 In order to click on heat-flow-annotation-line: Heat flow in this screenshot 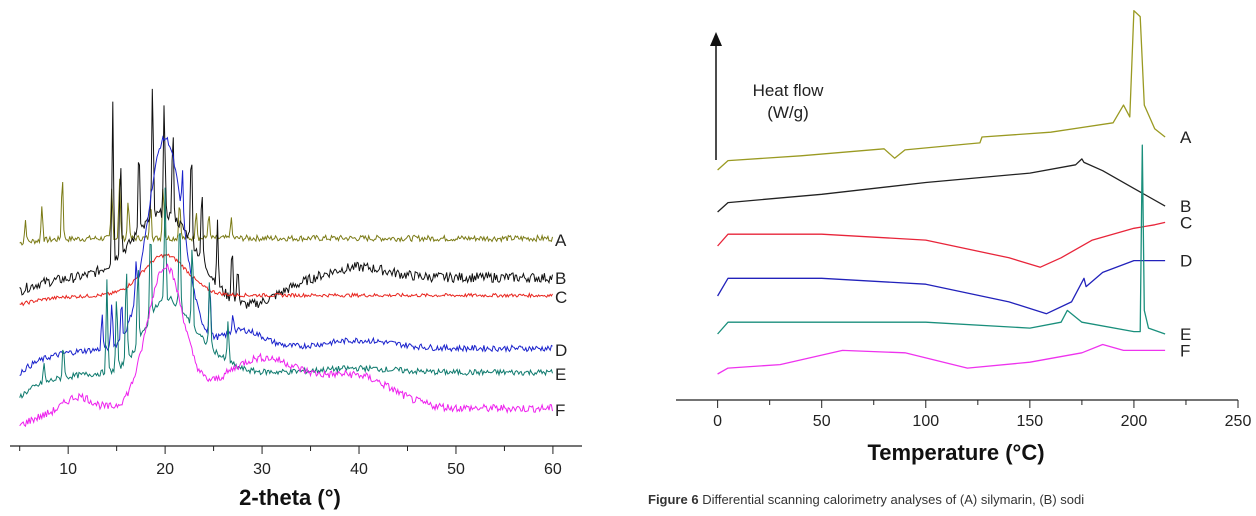, I will do `click(789, 90)`.